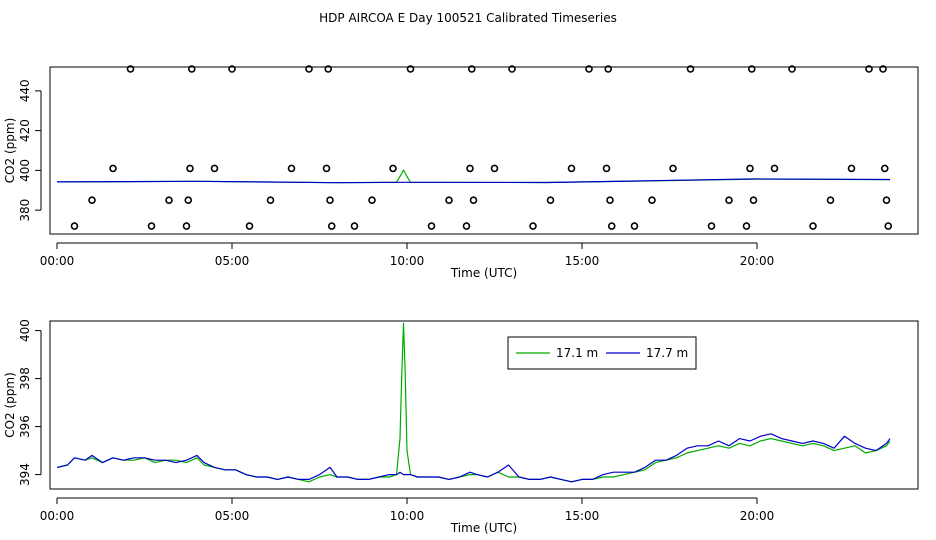 The height and width of the screenshot is (540, 936). Describe the element at coordinates (25, 130) in the screenshot. I see `y-tick-label: 420` at that location.